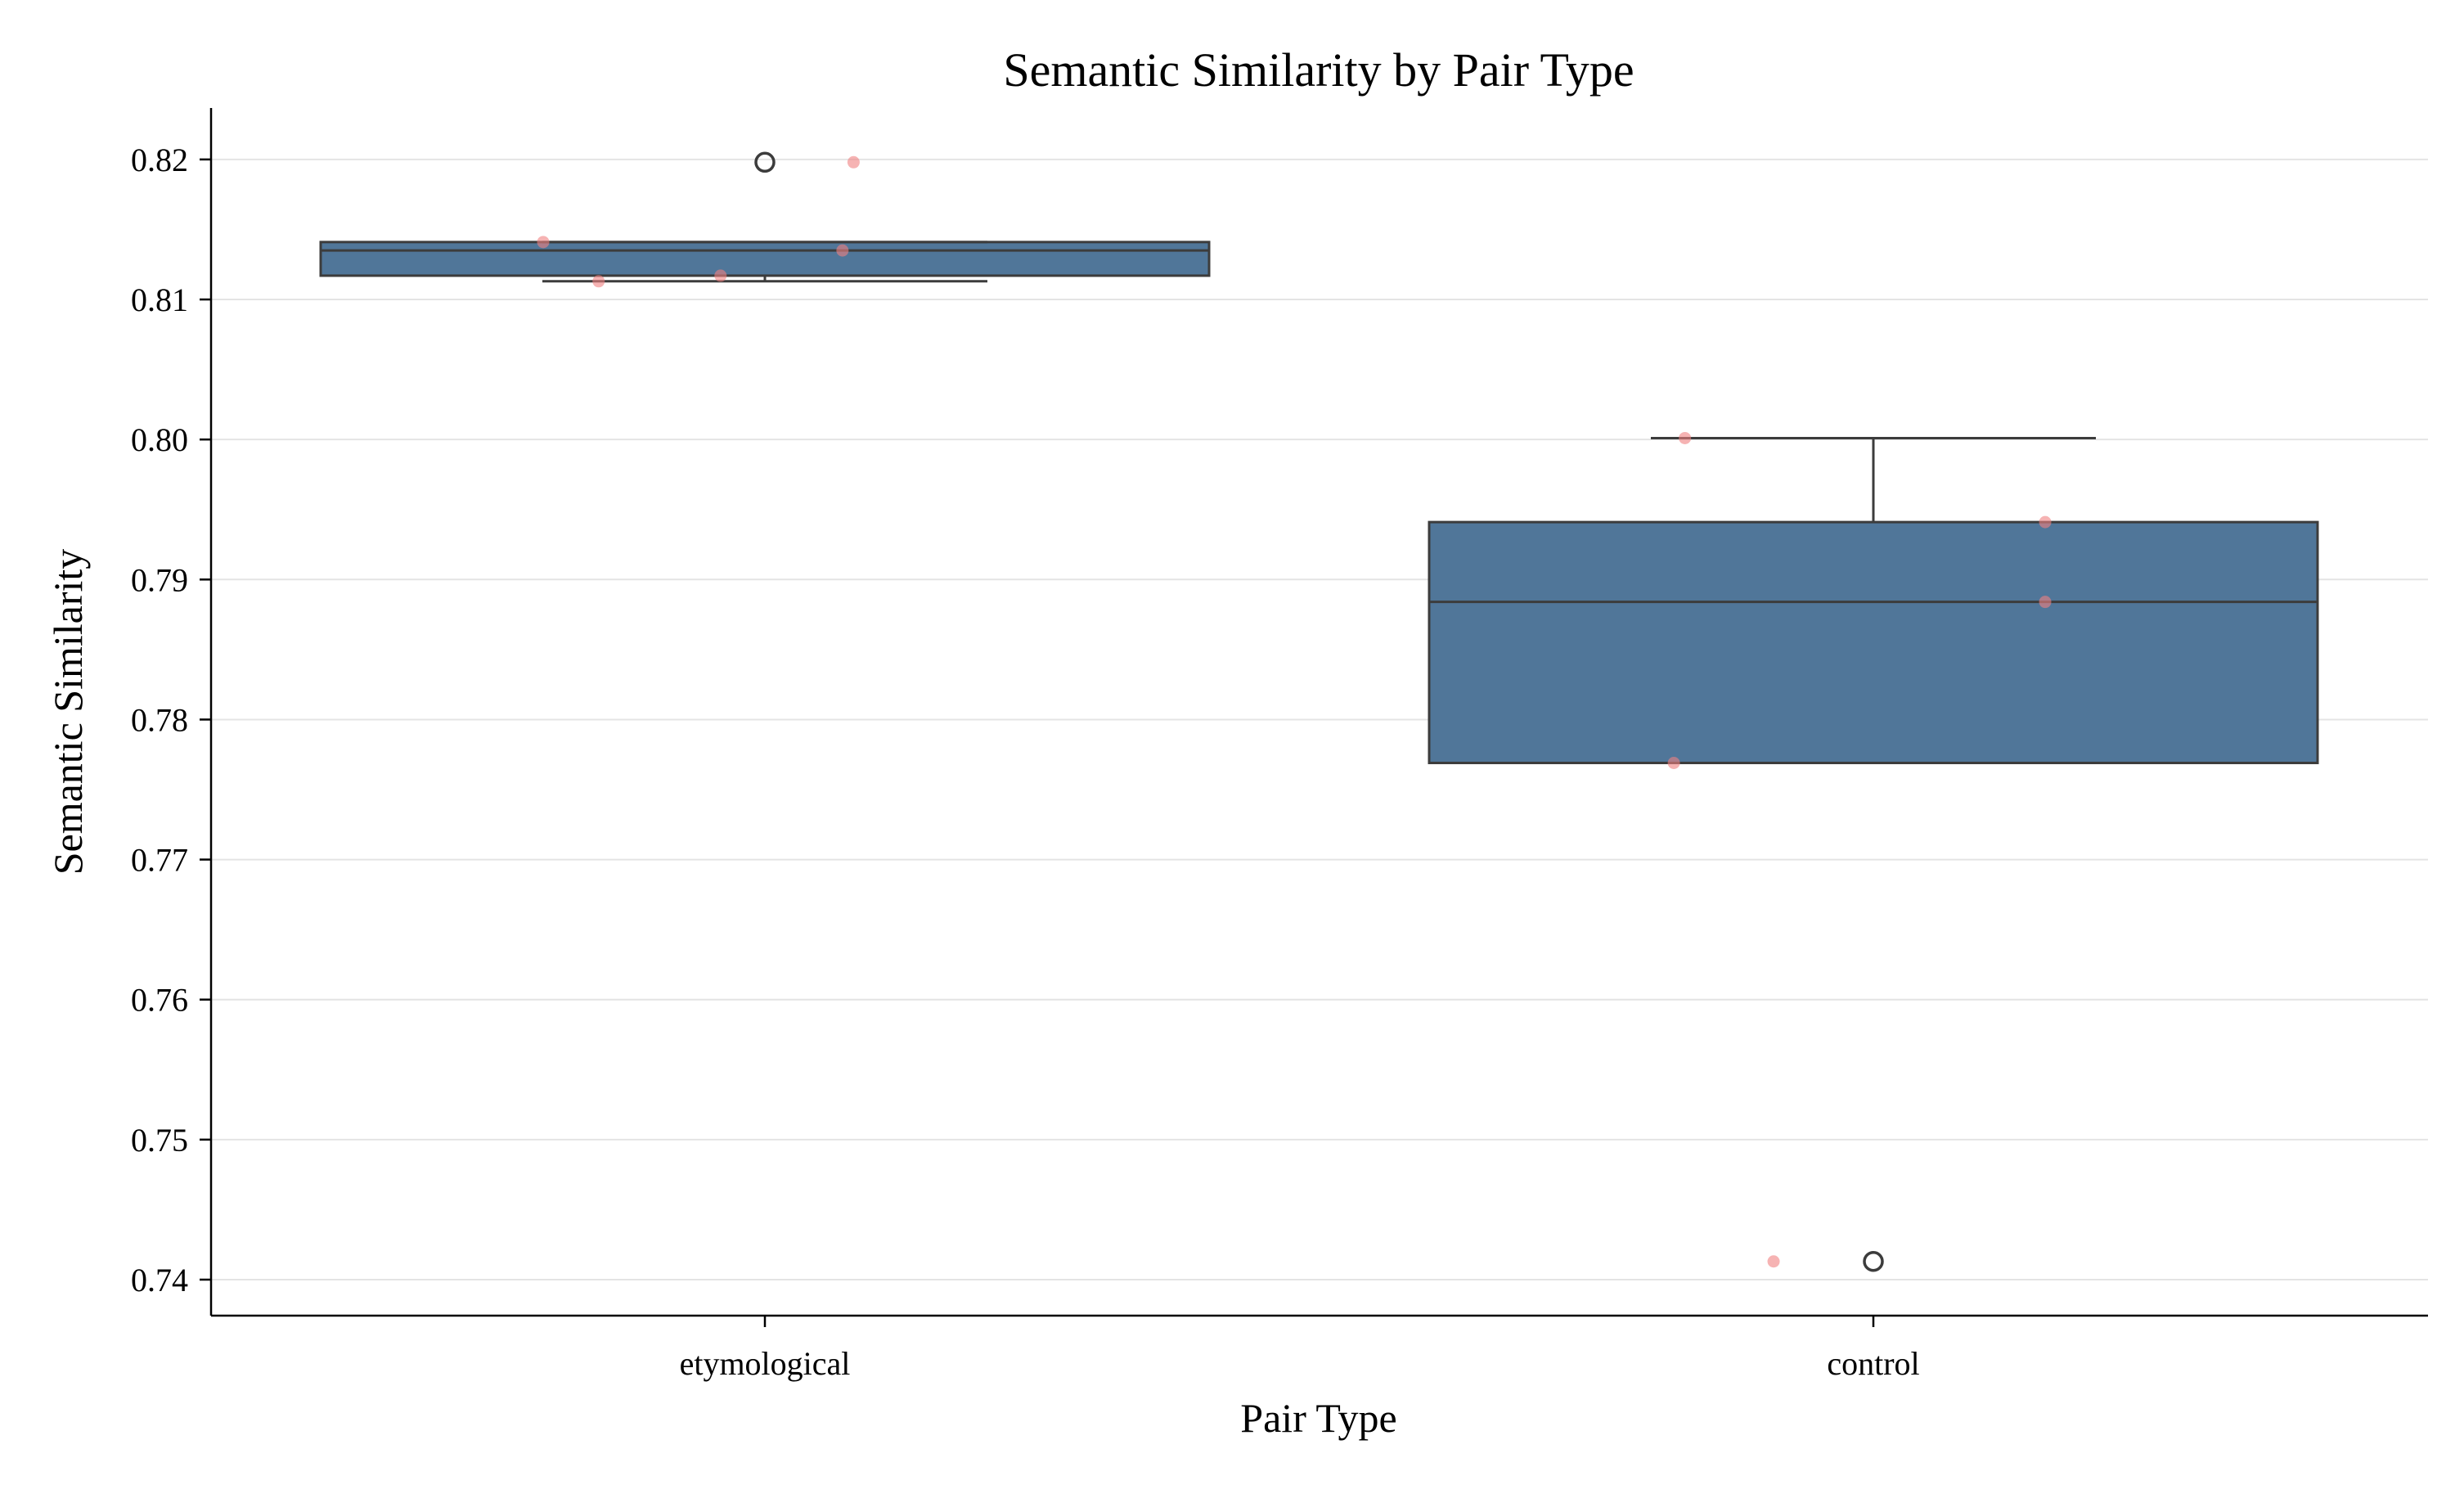  Describe the element at coordinates (765, 1364) in the screenshot. I see `x-tick-label-etymological: etymological` at that location.